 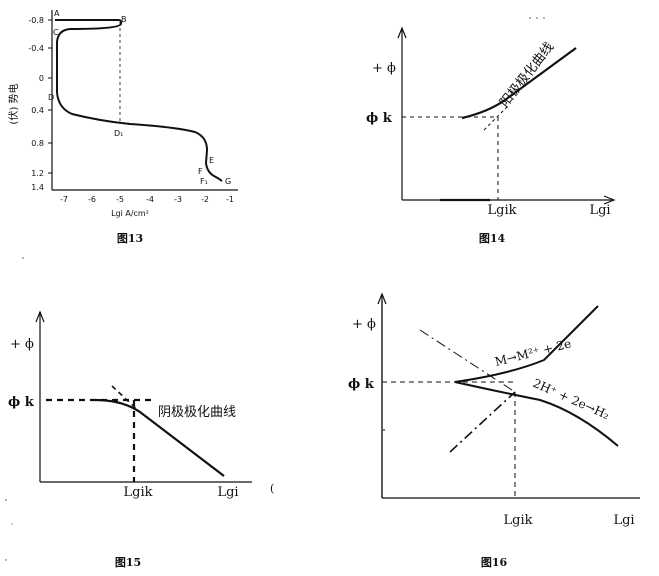 I want to click on fig13-xtick-3: -5, so click(x=120, y=199).